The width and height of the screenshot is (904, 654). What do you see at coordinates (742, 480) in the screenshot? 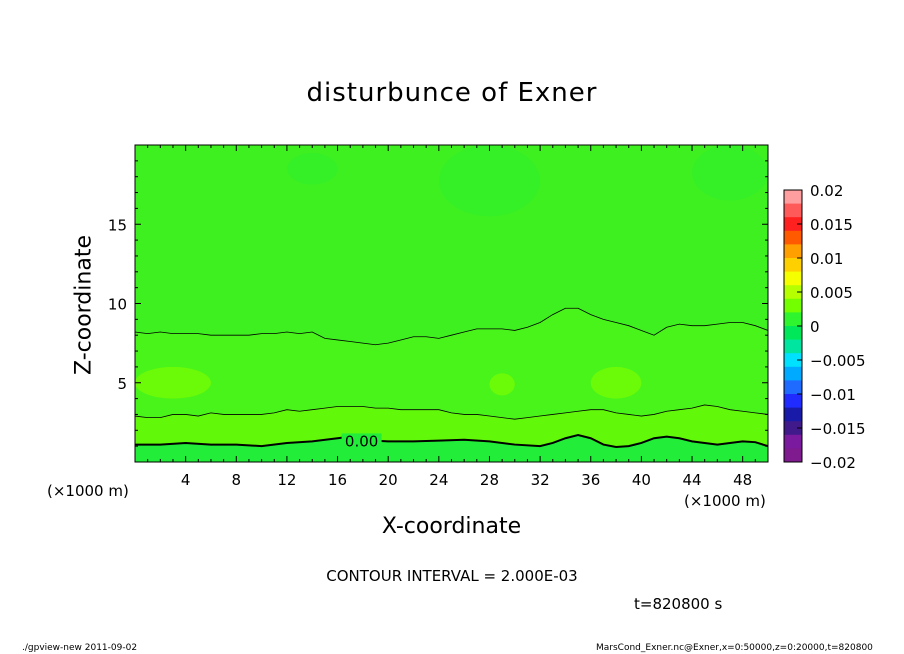
I see `x-tick-label: 48` at bounding box center [742, 480].